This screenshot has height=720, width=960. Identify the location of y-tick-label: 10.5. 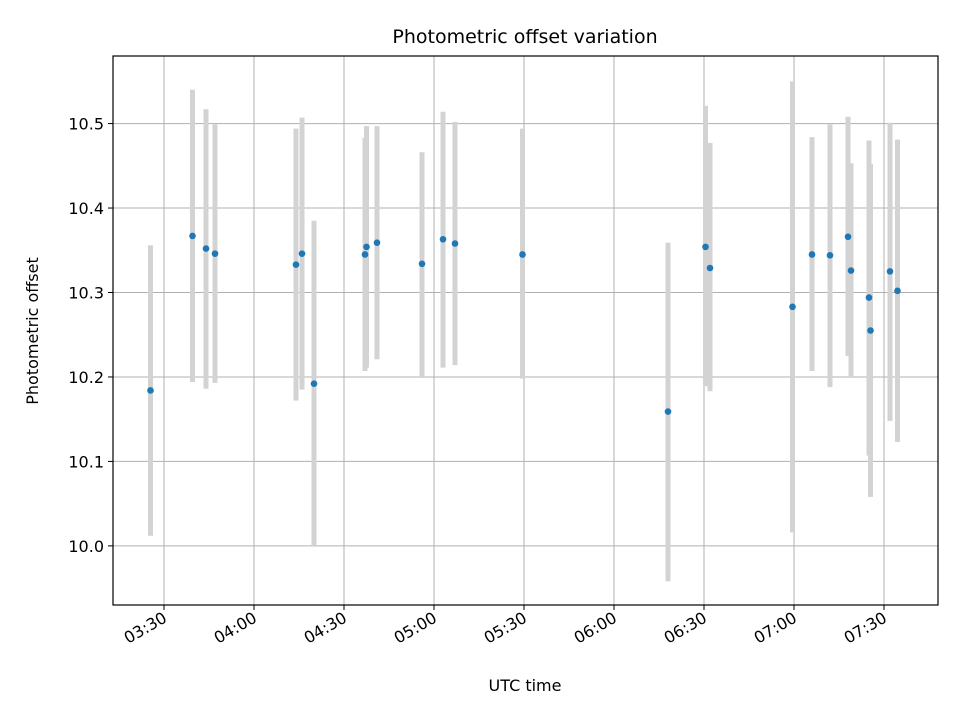
(86, 124).